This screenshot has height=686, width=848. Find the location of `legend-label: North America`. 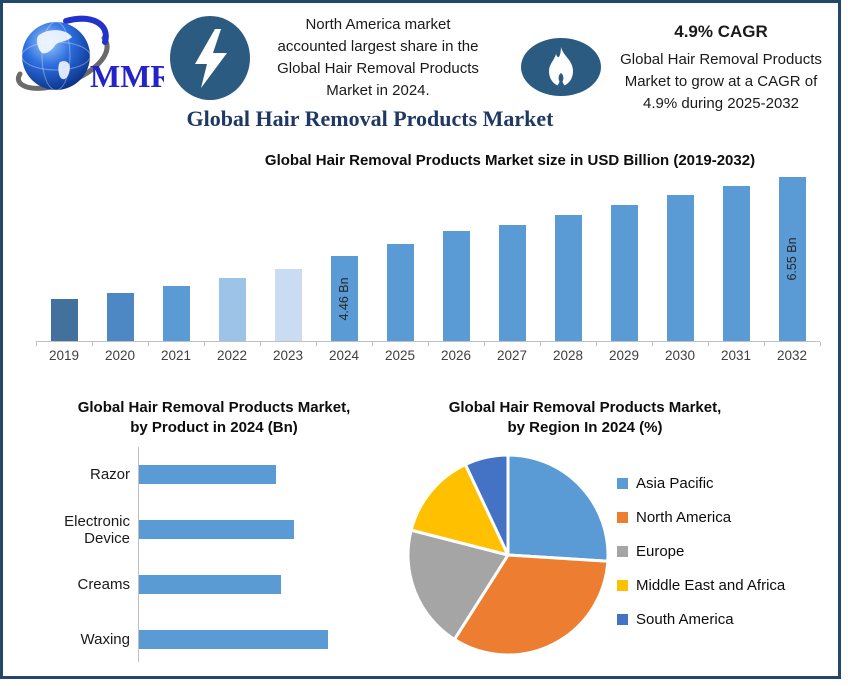

legend-label: North America is located at coordinates (684, 517).